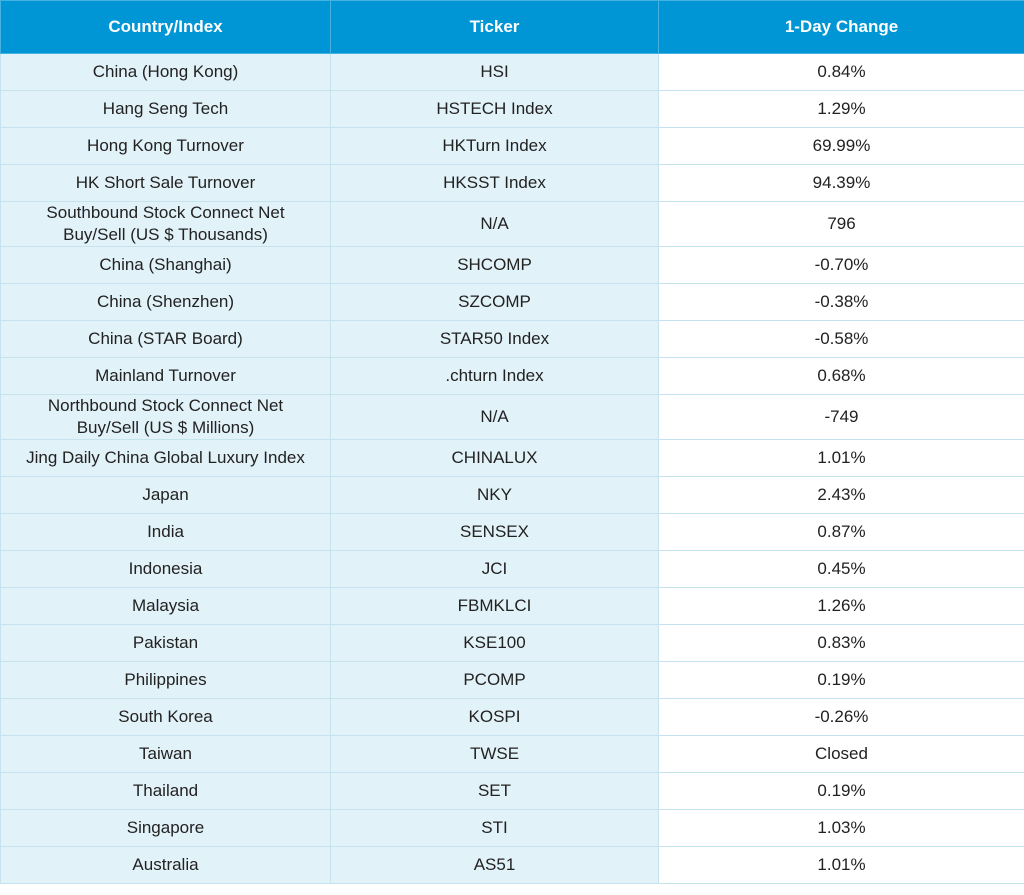 The height and width of the screenshot is (895, 1024). Describe the element at coordinates (494, 532) in the screenshot. I see `table-cell: SENSEX` at that location.